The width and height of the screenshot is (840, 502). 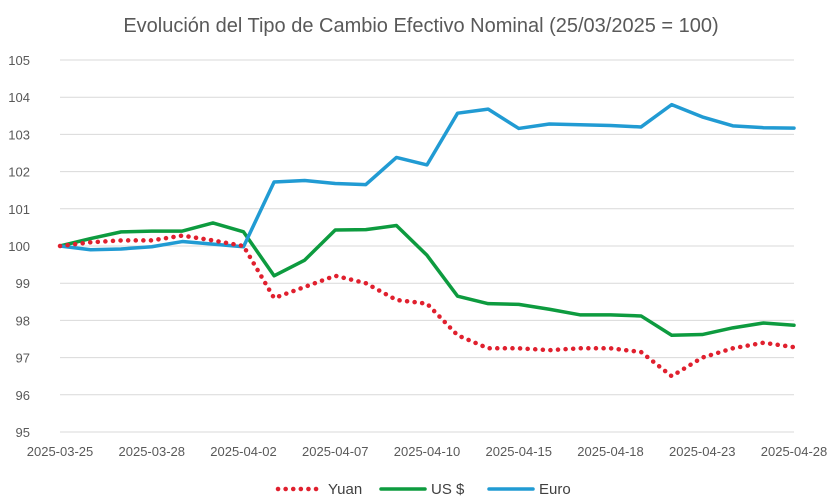 I want to click on y-tick-label: 99, so click(x=23, y=283).